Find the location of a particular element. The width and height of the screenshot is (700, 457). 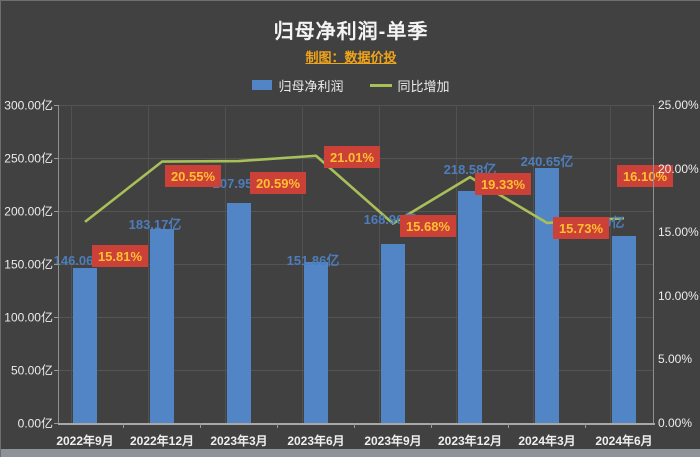

left-axis-tick-label: 0.00亿 is located at coordinates (35, 423).